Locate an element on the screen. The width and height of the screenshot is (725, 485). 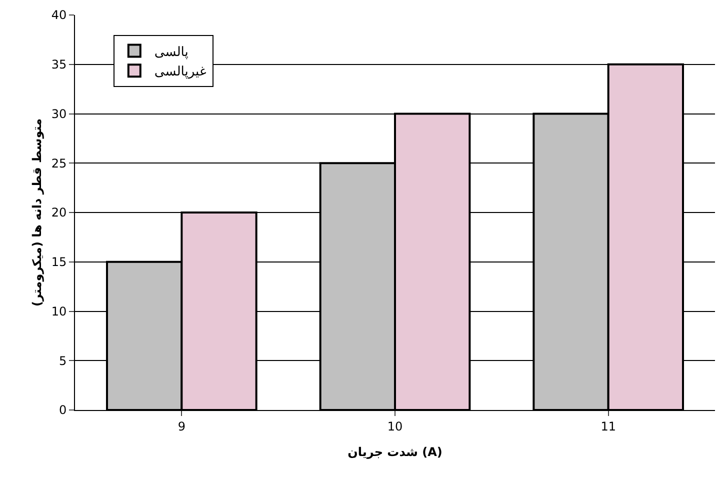
x-tick-label: 9 is located at coordinates (182, 426).